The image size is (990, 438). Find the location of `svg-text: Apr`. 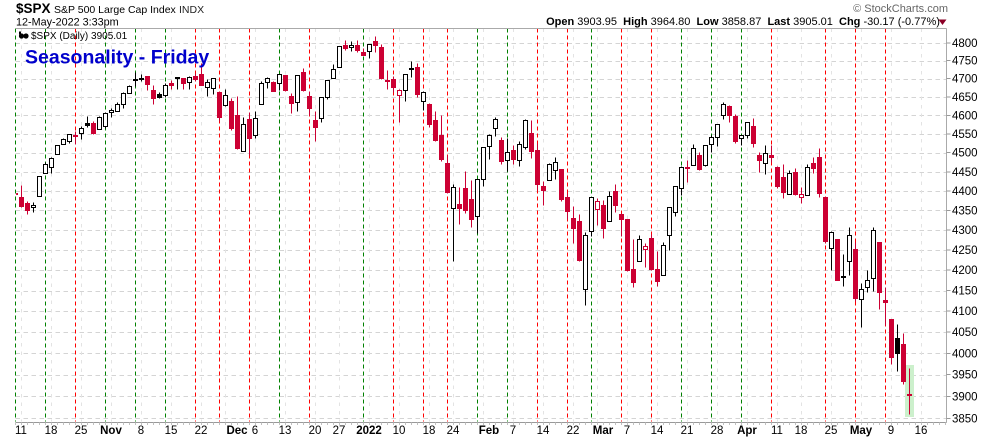

svg-text: Apr is located at coordinates (747, 431).